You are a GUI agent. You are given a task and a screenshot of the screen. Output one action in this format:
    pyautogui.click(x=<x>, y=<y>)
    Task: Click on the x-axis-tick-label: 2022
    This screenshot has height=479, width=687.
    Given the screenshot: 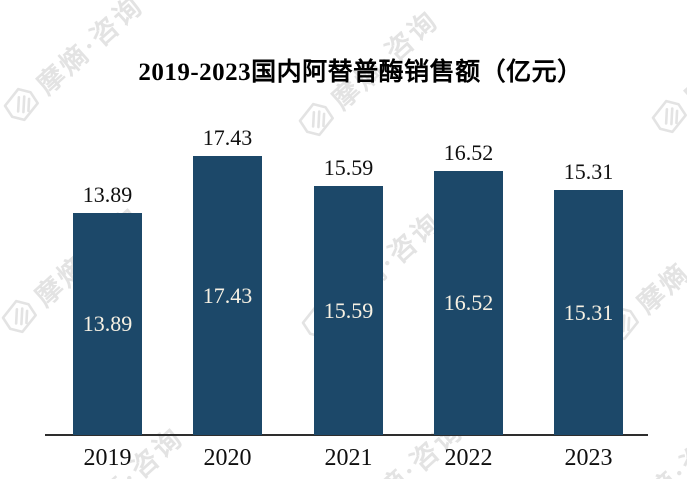 What is the action you would take?
    pyautogui.click(x=468, y=458)
    